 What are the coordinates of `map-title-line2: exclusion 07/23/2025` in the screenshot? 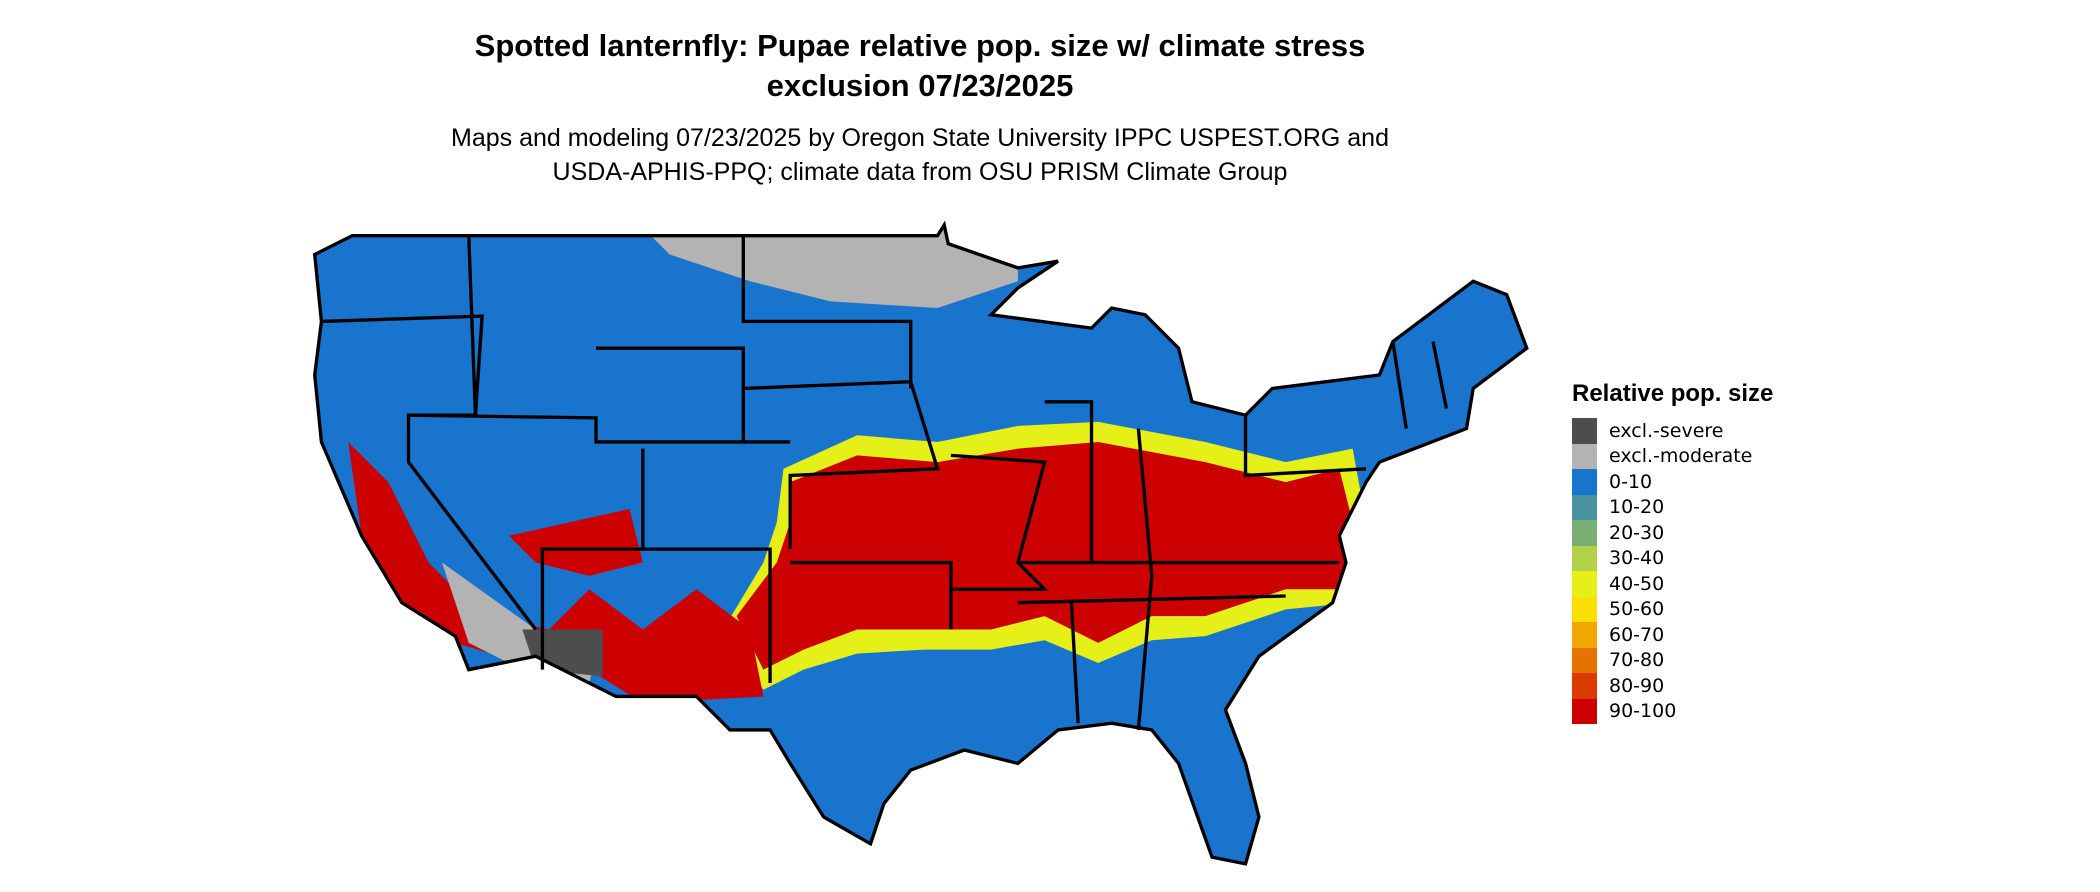 It's located at (920, 85).